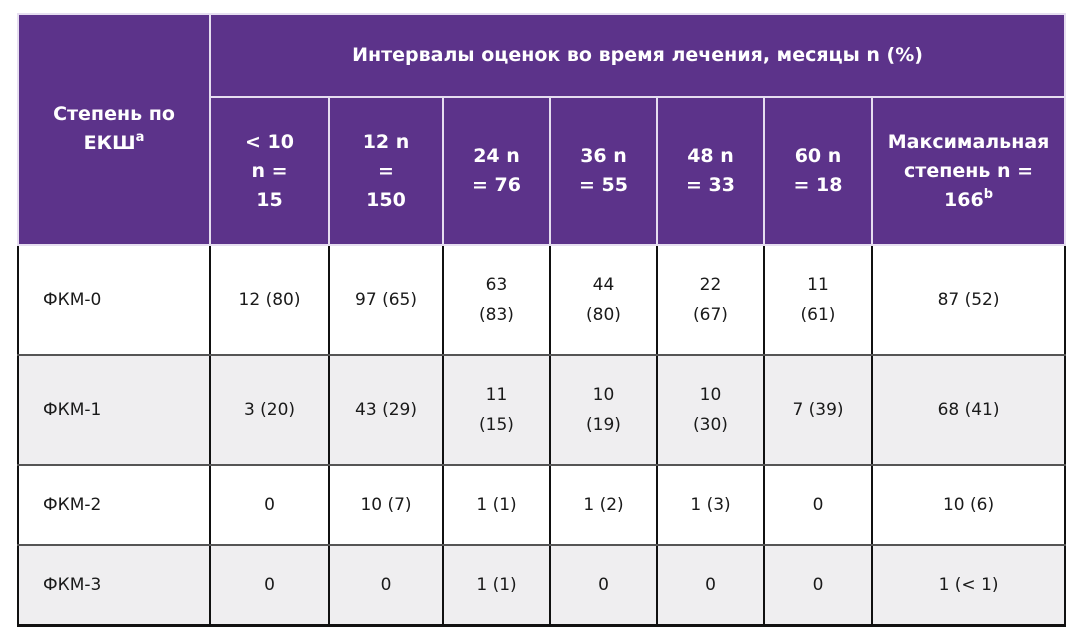 Image resolution: width=1080 pixels, height=644 pixels. I want to click on cell: 97 (65), so click(386, 300).